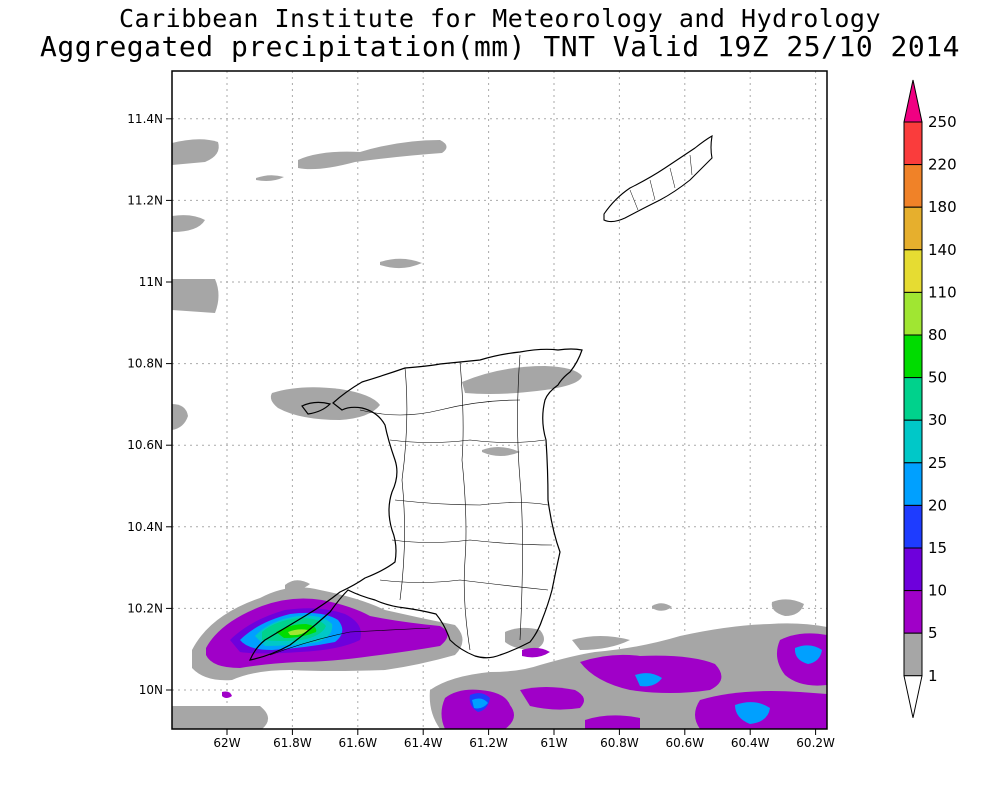  Describe the element at coordinates (937, 463) in the screenshot. I see `colorbar-label: 25` at that location.